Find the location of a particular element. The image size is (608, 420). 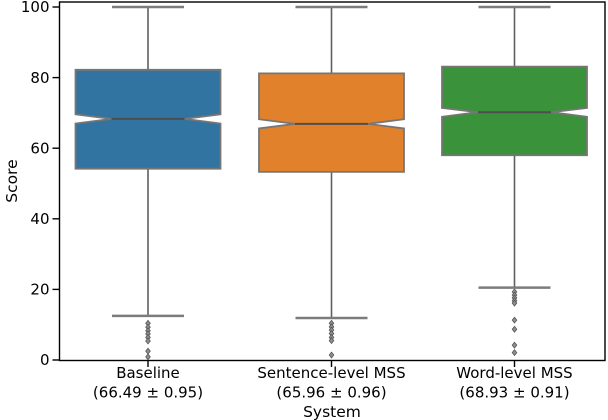

x-axis-label: System is located at coordinates (332, 411).